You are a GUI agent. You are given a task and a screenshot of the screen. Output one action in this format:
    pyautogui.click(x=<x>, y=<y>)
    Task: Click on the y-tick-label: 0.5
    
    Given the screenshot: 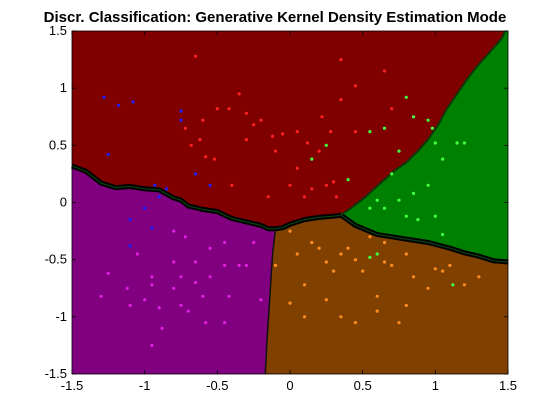 What is the action you would take?
    pyautogui.click(x=58, y=144)
    